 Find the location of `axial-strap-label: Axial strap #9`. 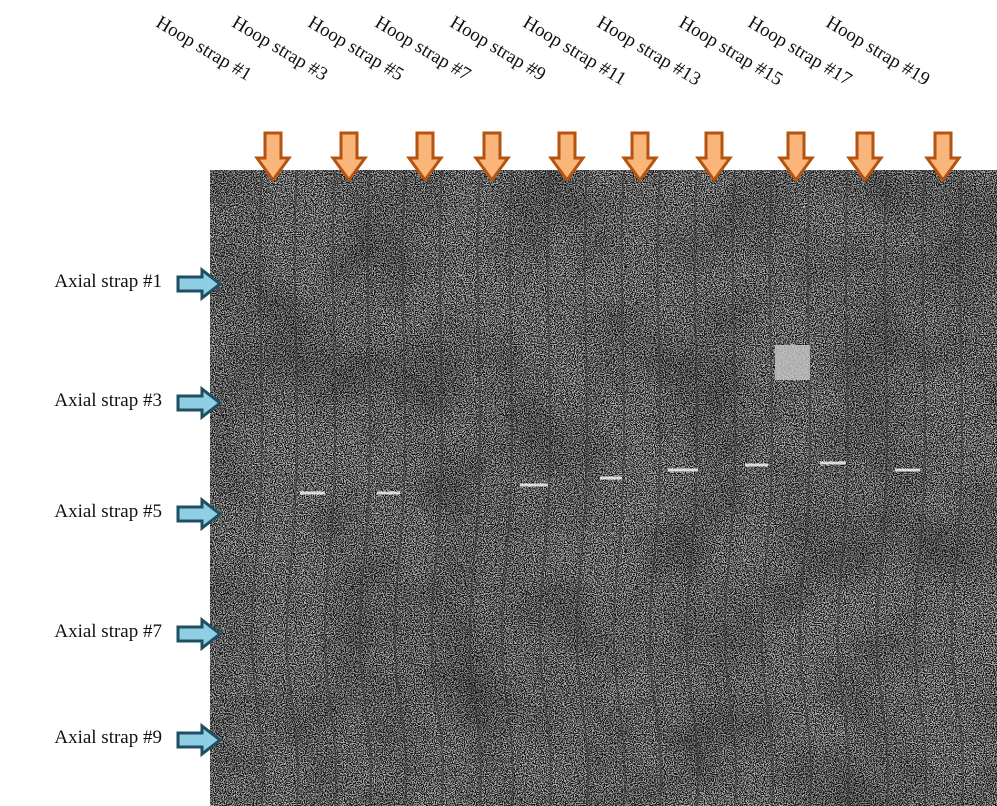

axial-strap-label: Axial strap #9 is located at coordinates (108, 737).